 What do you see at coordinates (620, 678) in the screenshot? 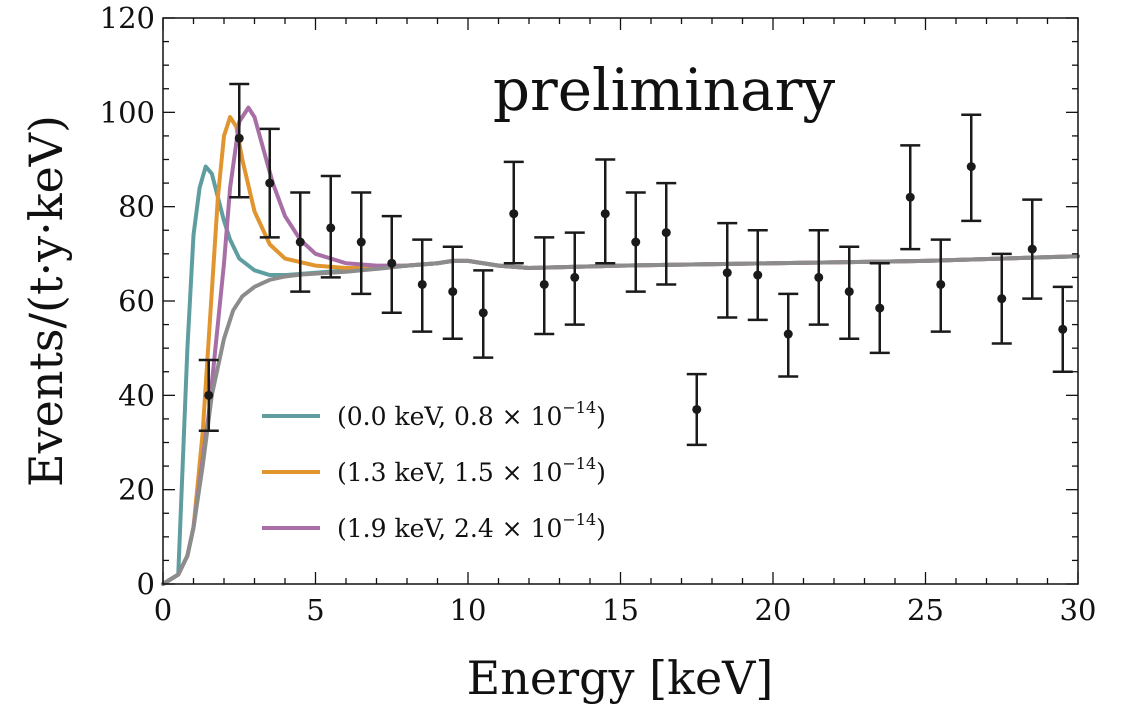
I see `x-axis-label: Energy [keV]` at bounding box center [620, 678].